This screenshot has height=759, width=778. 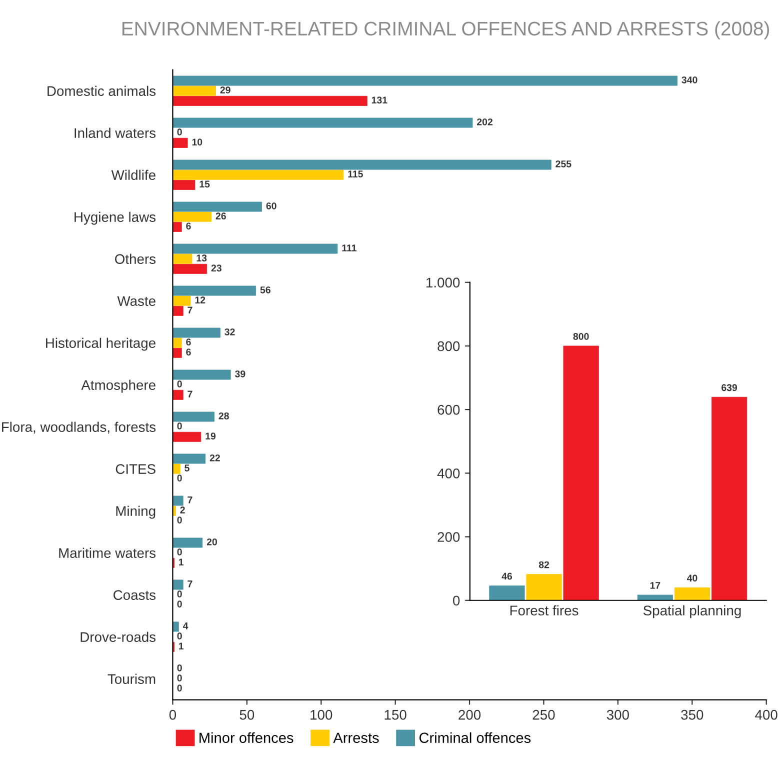 I want to click on data-label: 131, so click(x=380, y=100).